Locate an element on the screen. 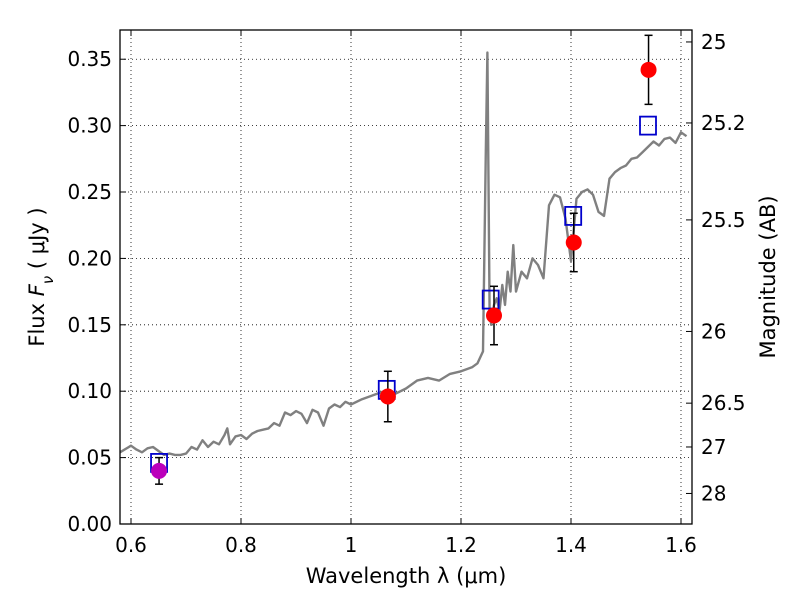 The image size is (800, 600). y-axis-label: Flux Fν ( μJy ) is located at coordinates (41, 276).